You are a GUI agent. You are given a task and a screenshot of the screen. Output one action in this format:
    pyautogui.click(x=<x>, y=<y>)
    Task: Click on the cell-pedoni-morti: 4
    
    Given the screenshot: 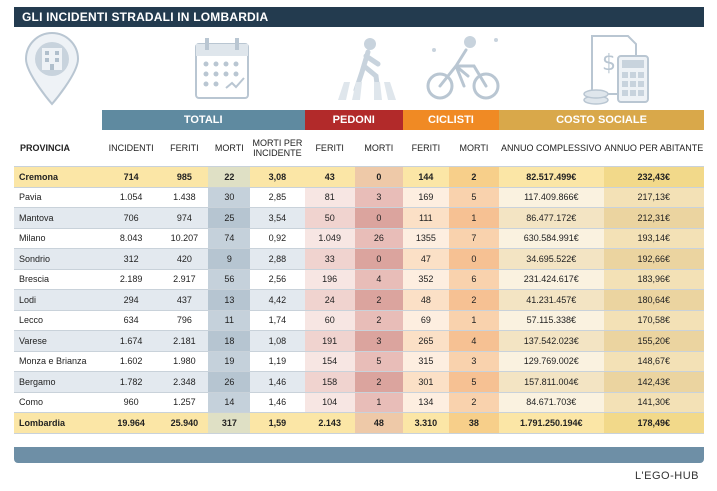 What is the action you would take?
    pyautogui.click(x=378, y=279)
    